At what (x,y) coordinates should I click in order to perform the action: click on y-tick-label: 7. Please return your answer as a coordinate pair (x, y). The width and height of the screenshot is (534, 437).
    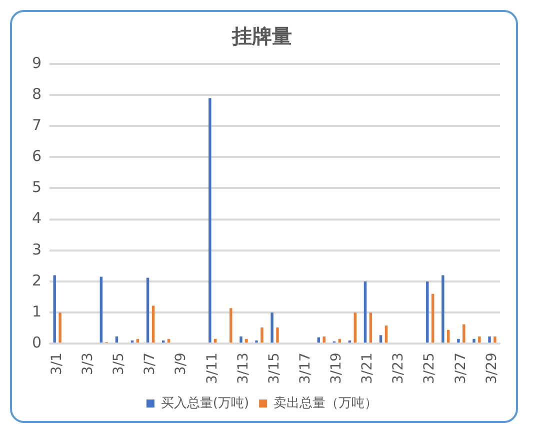
    Looking at the image, I should click on (37, 125).